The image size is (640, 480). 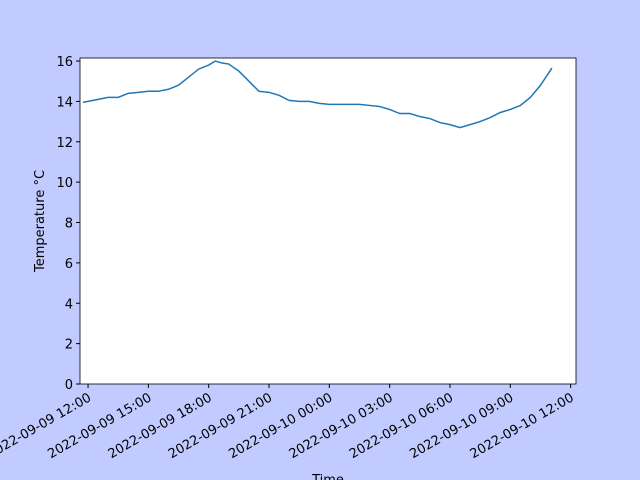 I want to click on x-axis-label: Time, so click(x=327, y=476).